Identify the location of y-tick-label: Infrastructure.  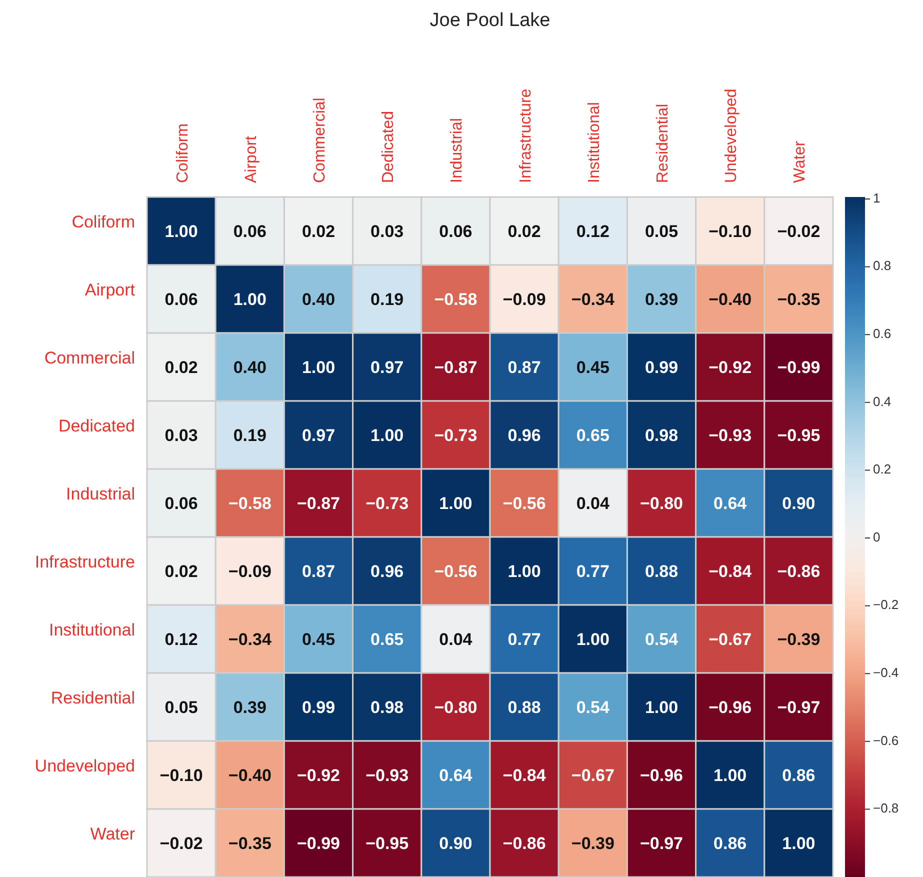
(84, 562).